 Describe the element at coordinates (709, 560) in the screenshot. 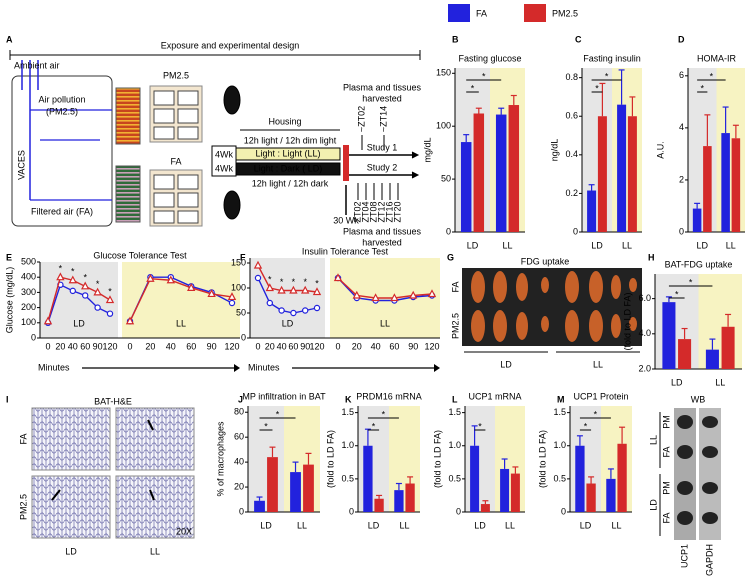

I see `protein-label: GAPDH` at that location.